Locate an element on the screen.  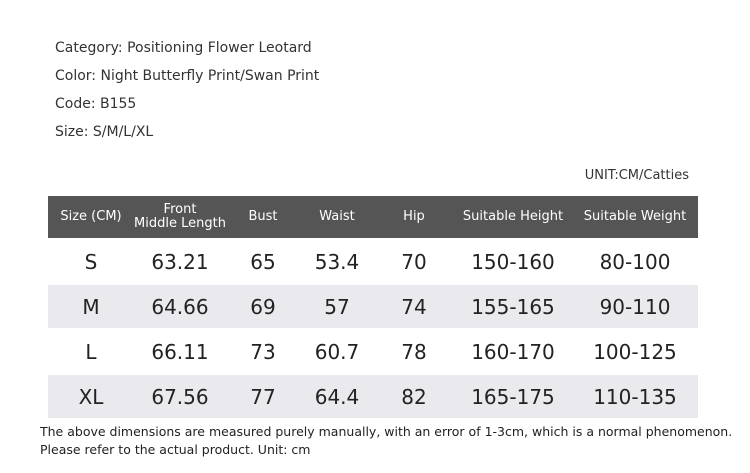
table-cell: 155-165 is located at coordinates (513, 306).